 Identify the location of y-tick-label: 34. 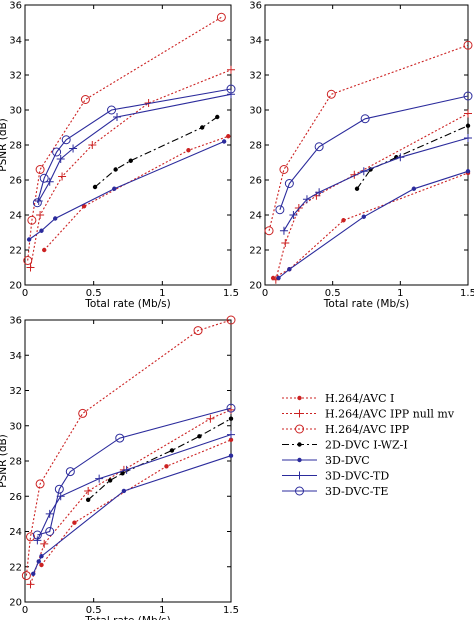
(15, 41).